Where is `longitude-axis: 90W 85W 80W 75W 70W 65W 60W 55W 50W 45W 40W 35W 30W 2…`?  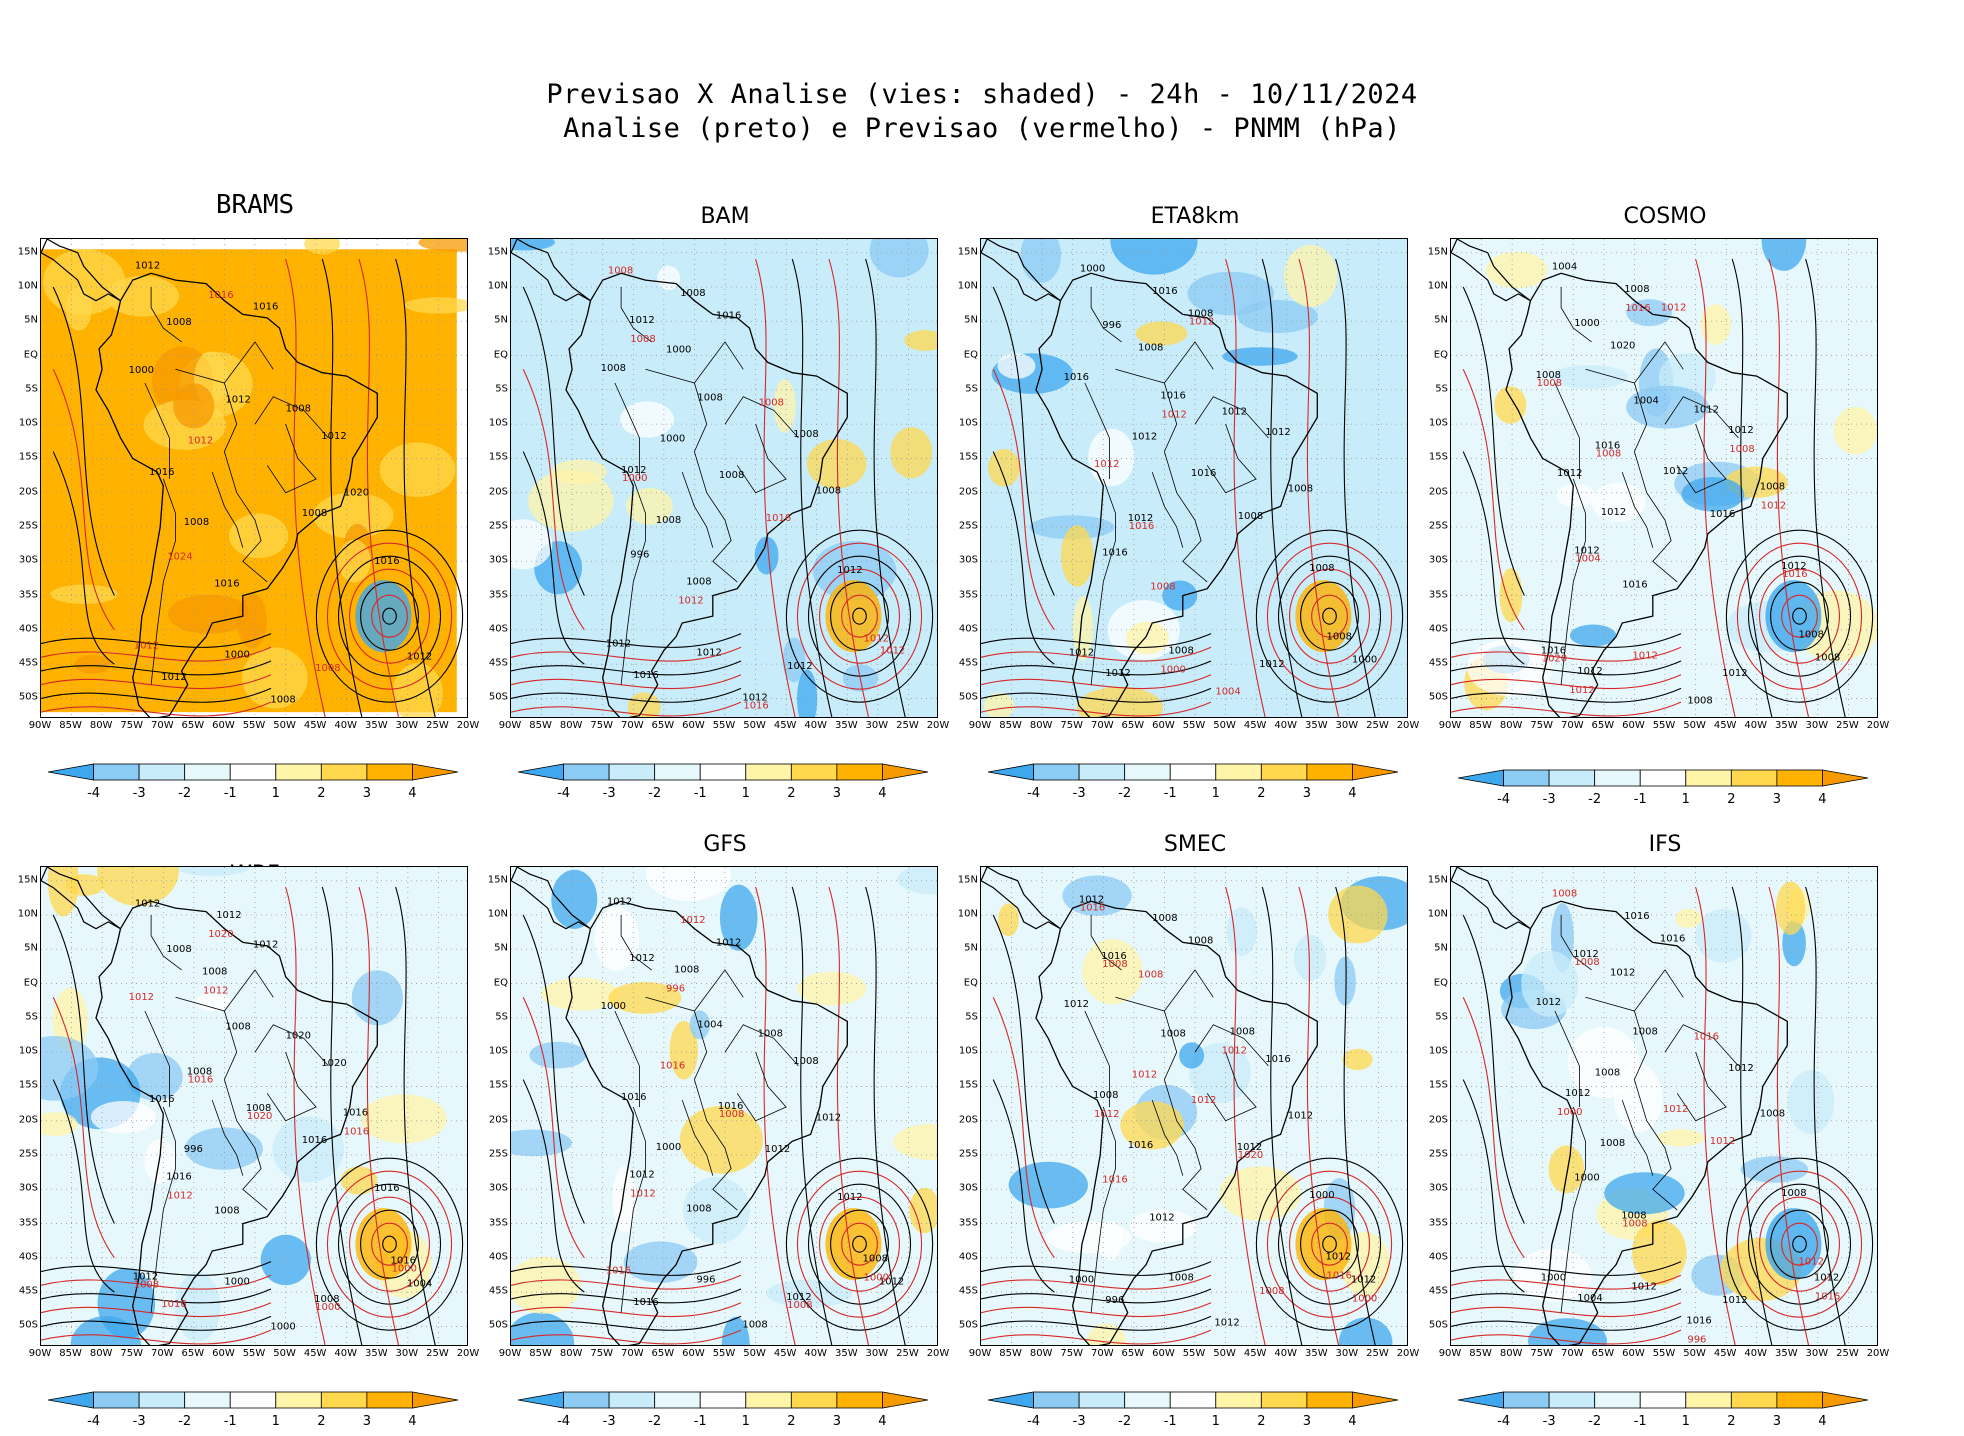
longitude-axis: 90W 85W 80W 75W 70W 65W 60W 55W 50W 45W 40W 35W 30W 2… is located at coordinates (1664, 727).